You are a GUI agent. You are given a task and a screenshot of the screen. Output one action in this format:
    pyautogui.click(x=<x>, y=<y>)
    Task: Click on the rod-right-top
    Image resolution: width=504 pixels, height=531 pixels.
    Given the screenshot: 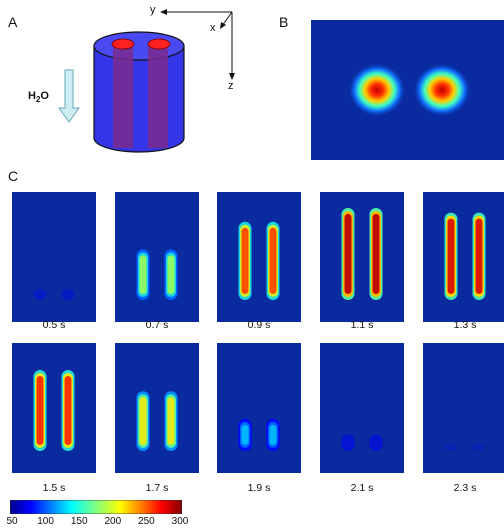 What is the action you would take?
    pyautogui.click(x=159, y=44)
    